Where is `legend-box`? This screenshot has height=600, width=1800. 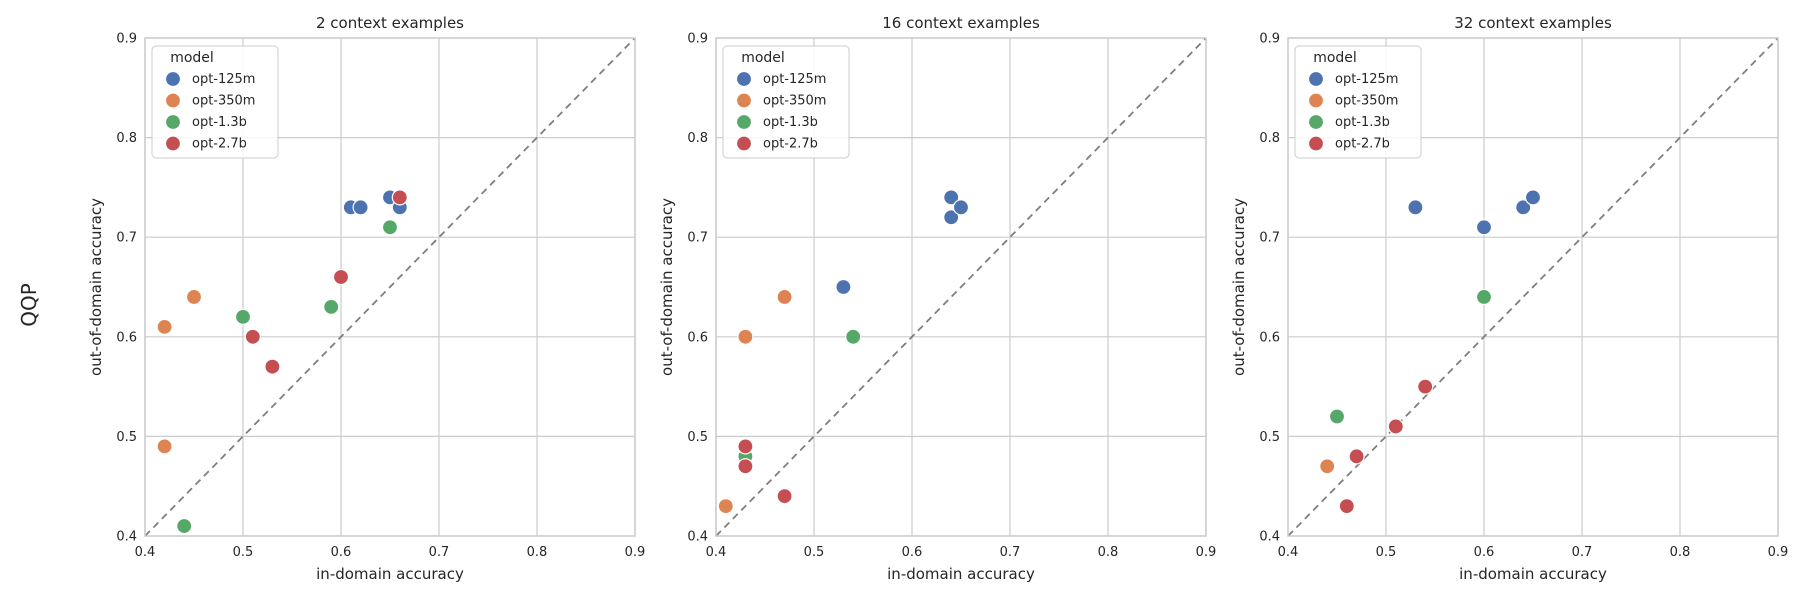
legend-box is located at coordinates (786, 102).